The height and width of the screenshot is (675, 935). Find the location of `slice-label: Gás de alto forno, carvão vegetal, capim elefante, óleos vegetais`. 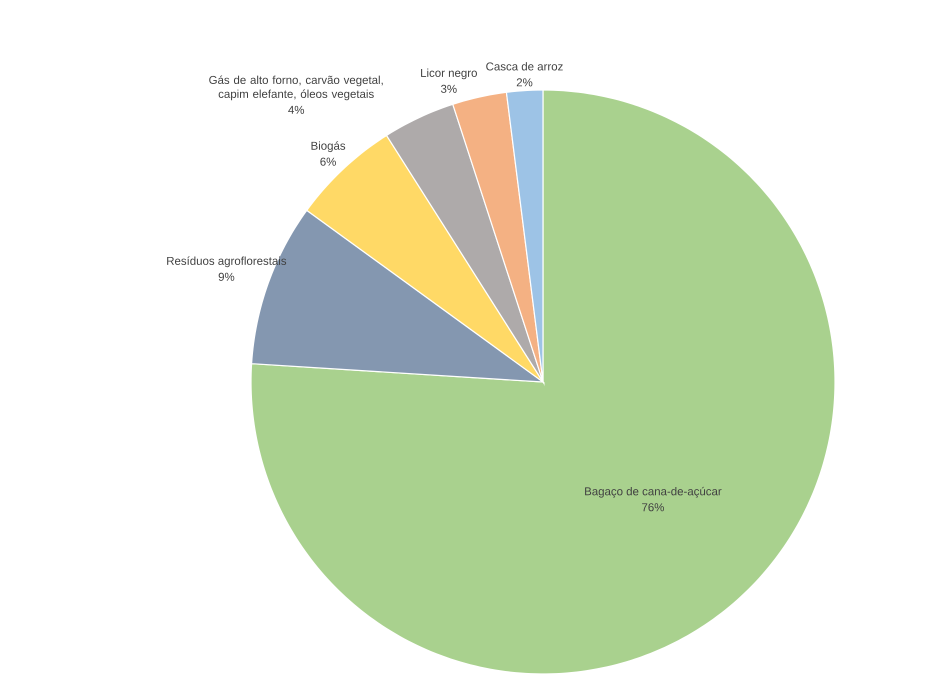

slice-label: Gás de alto forno, carvão vegetal, capim elefante, óleos vegetais is located at coordinates (296, 87).